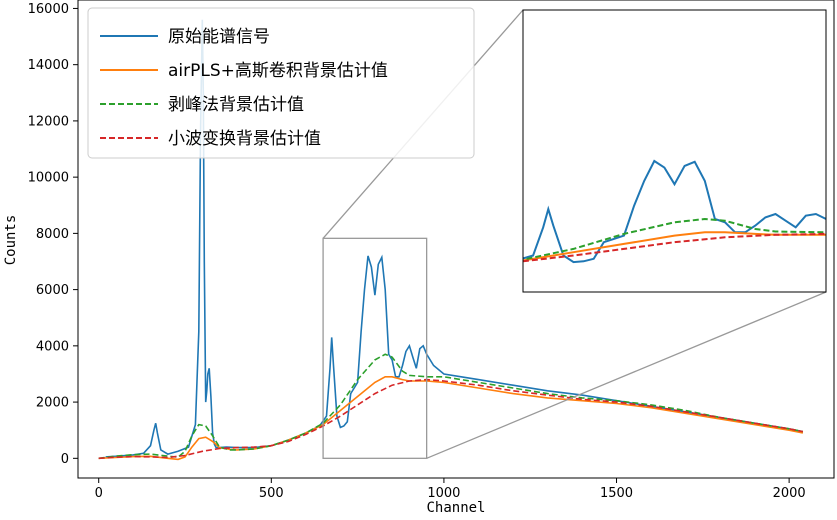 This screenshot has width=837, height=520. What do you see at coordinates (99, 493) in the screenshot?
I see `x-tick-label: 0` at bounding box center [99, 493].